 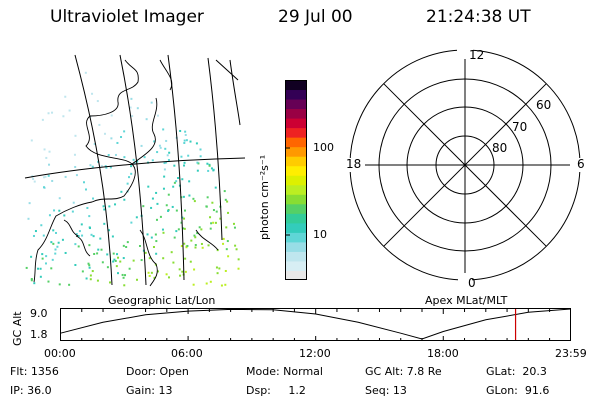 What do you see at coordinates (518, 390) in the screenshot?
I see `status-glon: GLon: 91.6` at bounding box center [518, 390].